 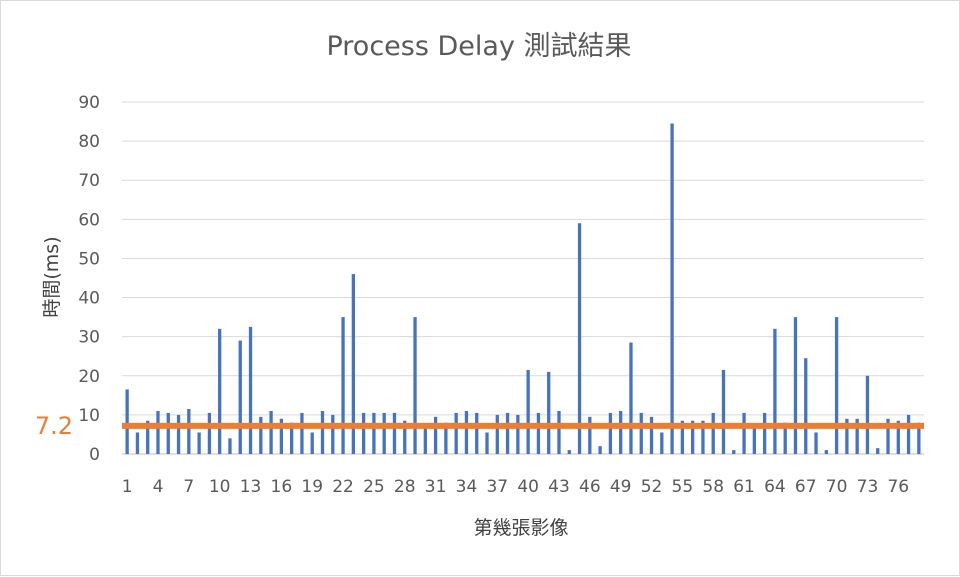 What do you see at coordinates (343, 487) in the screenshot?
I see `x-tick-label: 22` at bounding box center [343, 487].